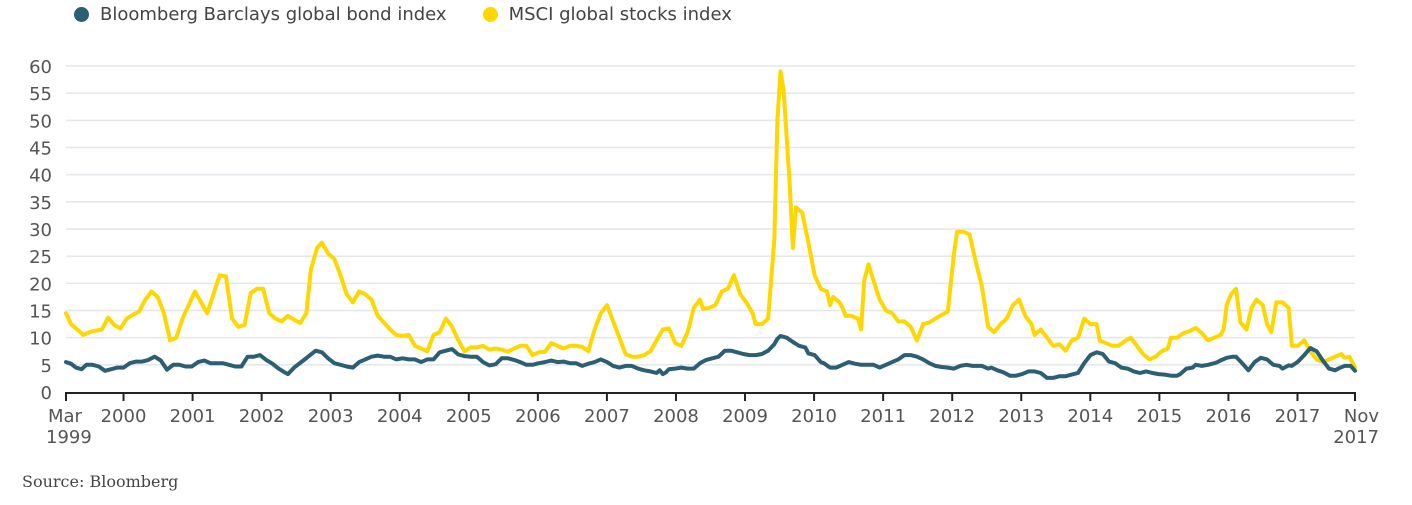 The height and width of the screenshot is (505, 1412). I want to click on x-tick-label: Mar, so click(65, 416).